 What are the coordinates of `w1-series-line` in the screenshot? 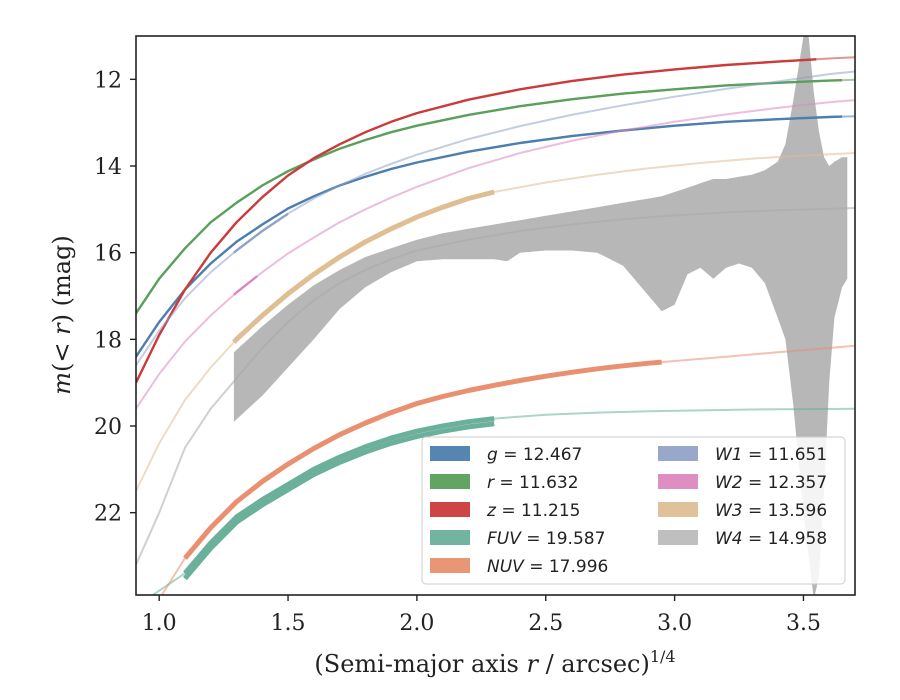 It's located at (261, 233).